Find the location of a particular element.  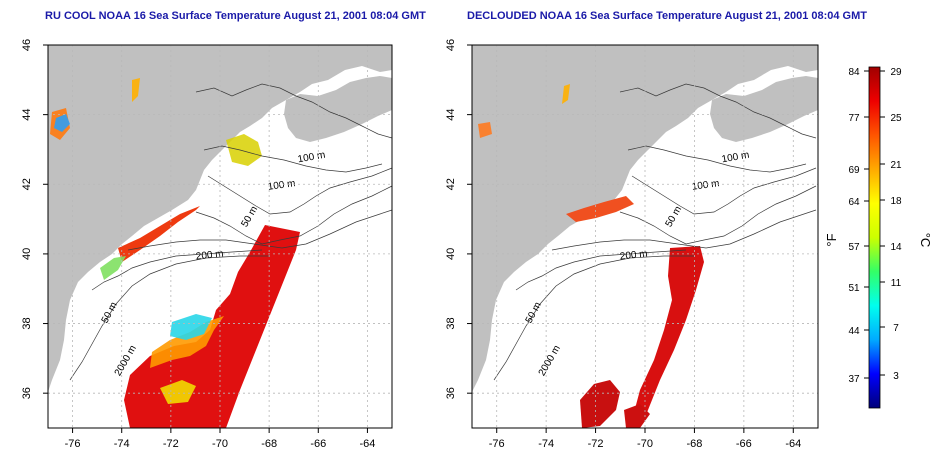

colorbar-gradient is located at coordinates (874, 237).